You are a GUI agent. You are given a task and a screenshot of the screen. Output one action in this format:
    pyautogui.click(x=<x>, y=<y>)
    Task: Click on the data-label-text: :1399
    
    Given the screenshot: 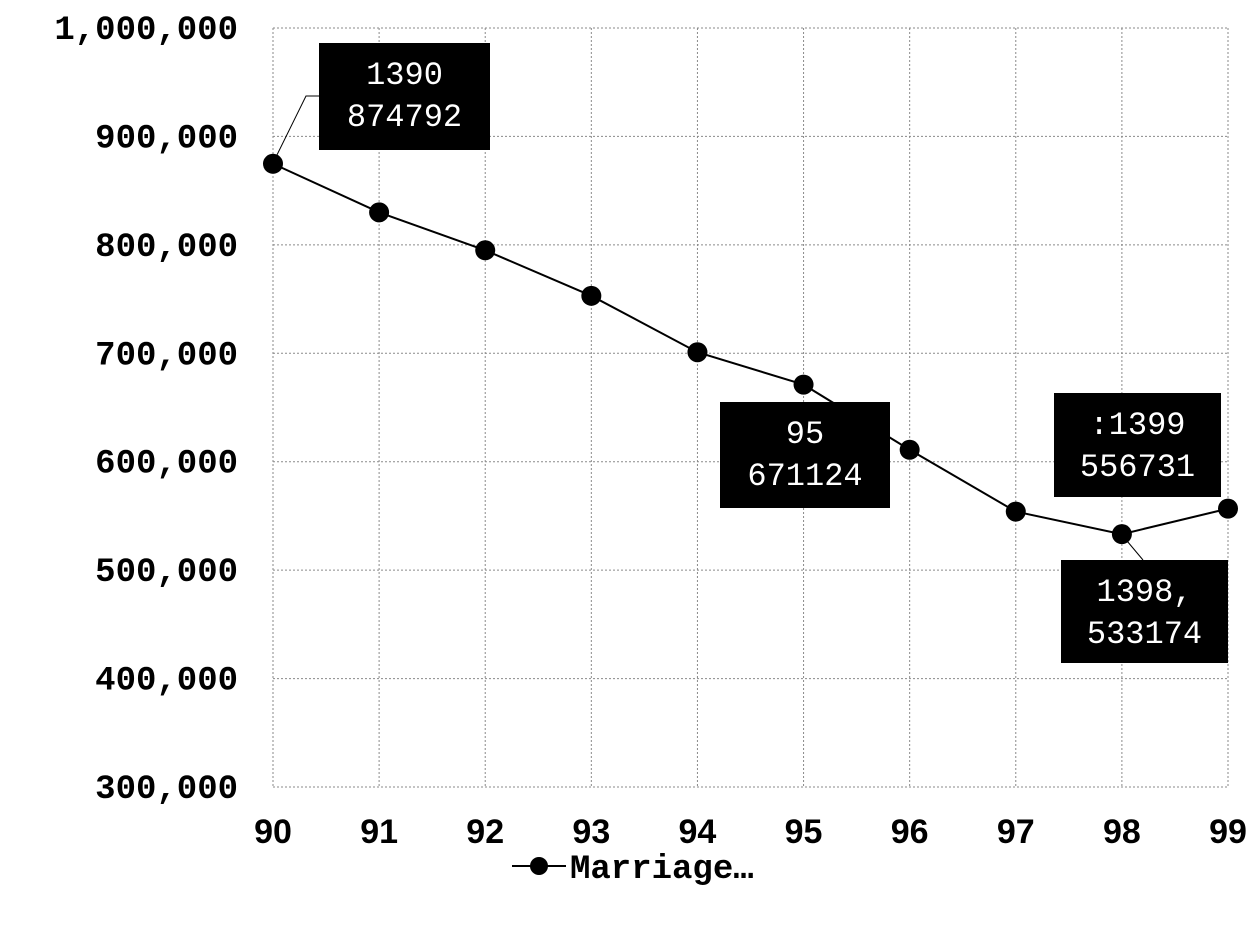 What is the action you would take?
    pyautogui.click(x=1137, y=425)
    